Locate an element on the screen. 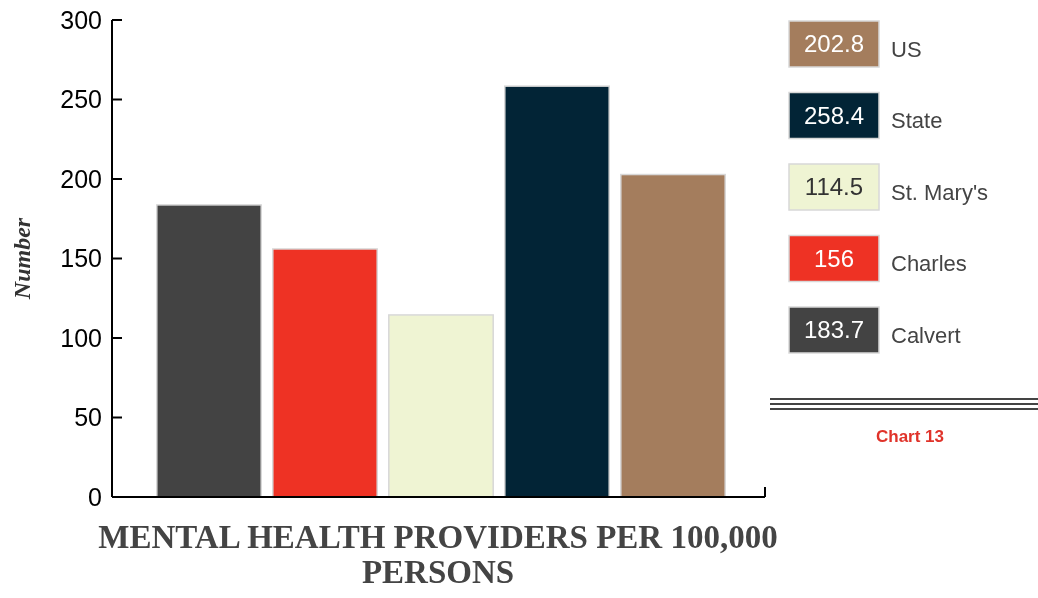 Image resolution: width=1038 pixels, height=598 pixels. text: 156 is located at coordinates (834, 258).